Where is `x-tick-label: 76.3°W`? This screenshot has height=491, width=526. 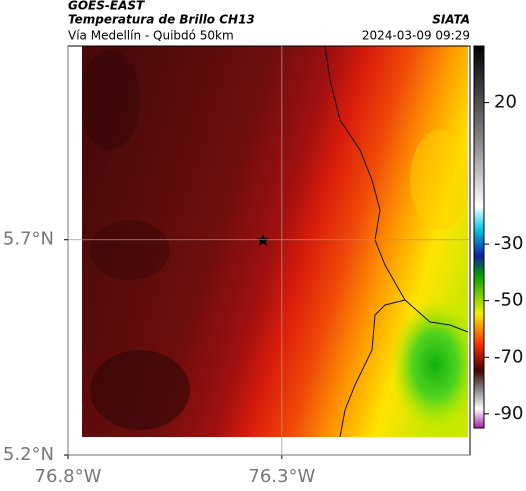 x-tick-label: 76.3°W is located at coordinates (281, 476).